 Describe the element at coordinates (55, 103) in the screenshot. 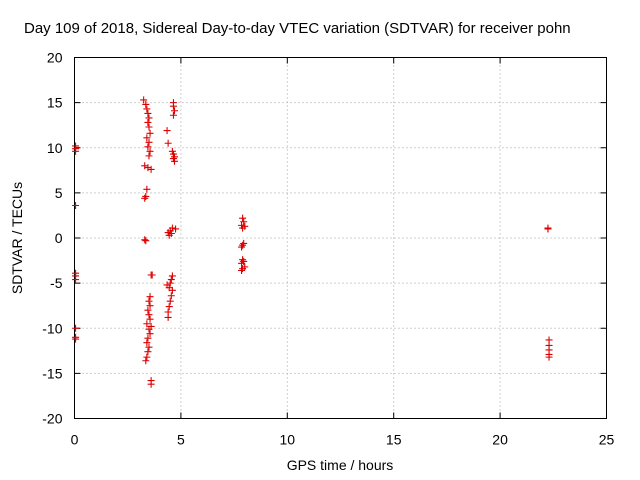

I see `y-tick-label: 15` at that location.